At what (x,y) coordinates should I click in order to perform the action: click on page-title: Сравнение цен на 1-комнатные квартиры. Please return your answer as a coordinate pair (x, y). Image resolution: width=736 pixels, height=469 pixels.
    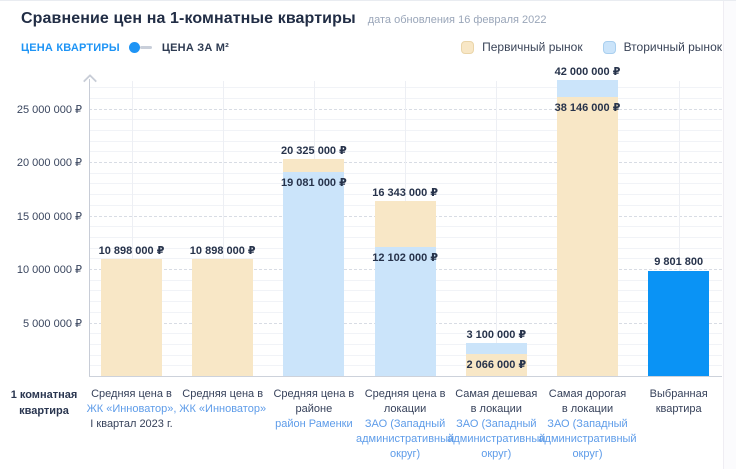
    Looking at the image, I should click on (188, 18).